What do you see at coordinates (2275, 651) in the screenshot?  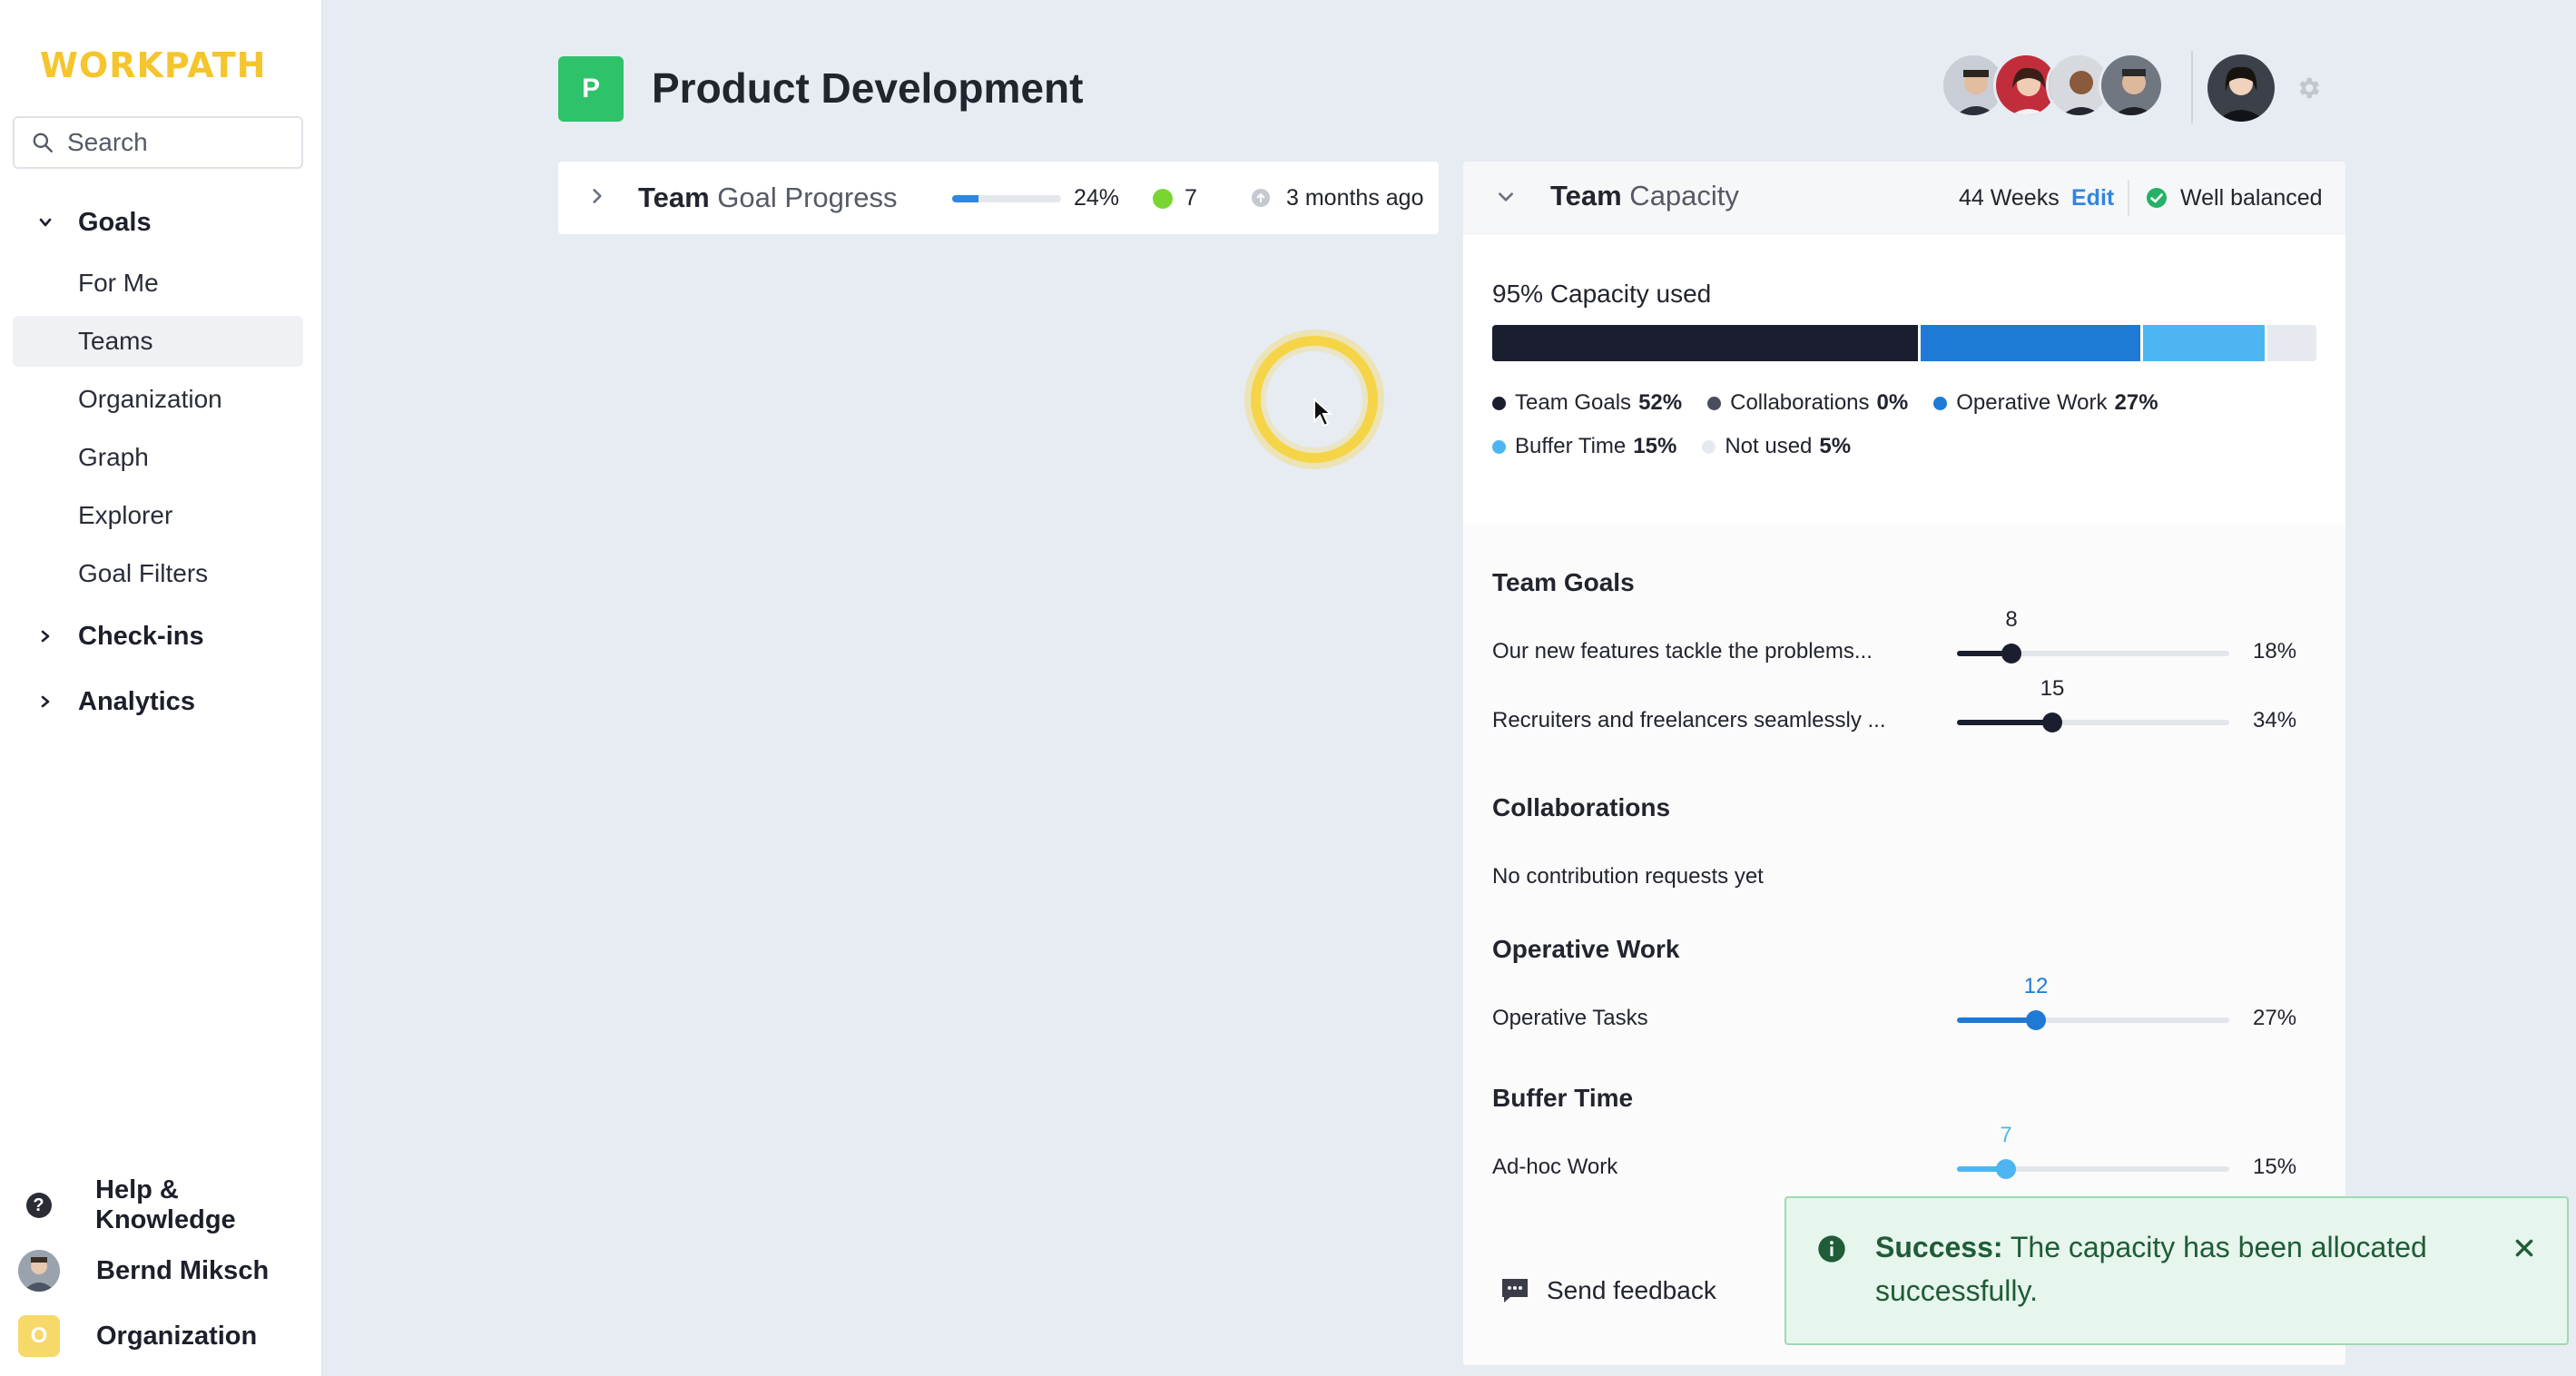 I see `allocation-percent: 18%` at bounding box center [2275, 651].